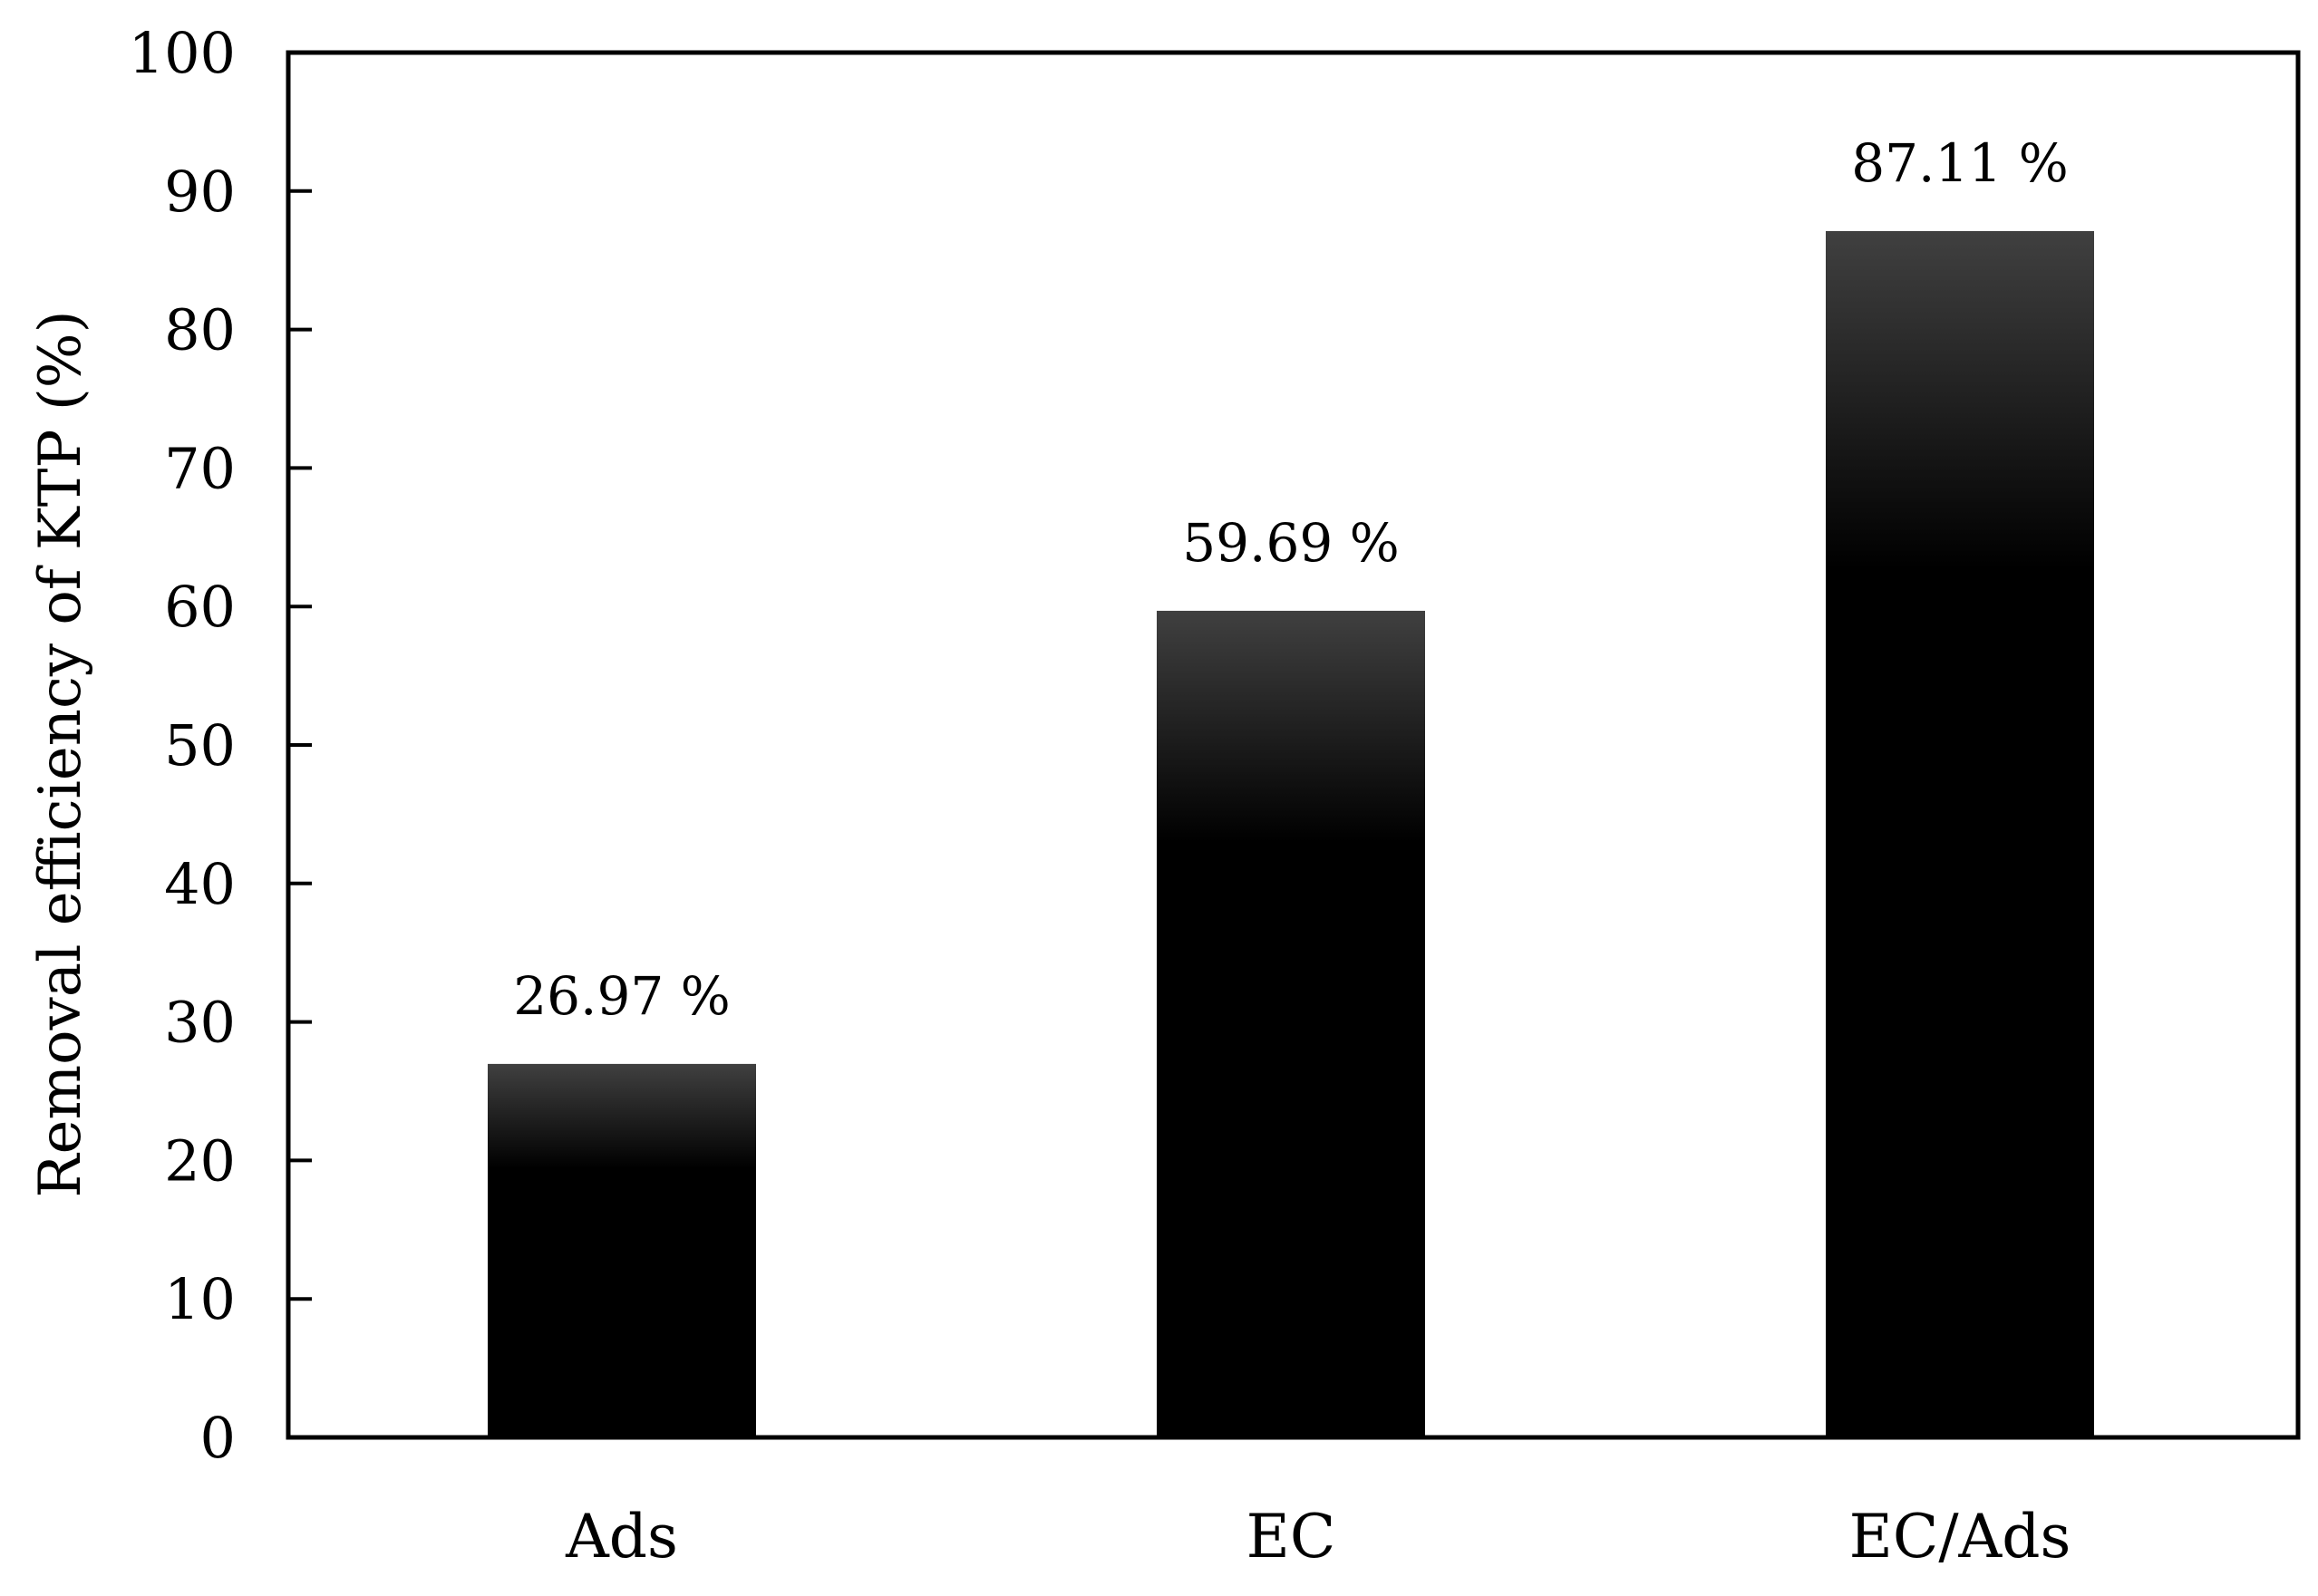 This screenshot has height=1596, width=2318. I want to click on y-tick-label-7: 70, so click(200, 468).